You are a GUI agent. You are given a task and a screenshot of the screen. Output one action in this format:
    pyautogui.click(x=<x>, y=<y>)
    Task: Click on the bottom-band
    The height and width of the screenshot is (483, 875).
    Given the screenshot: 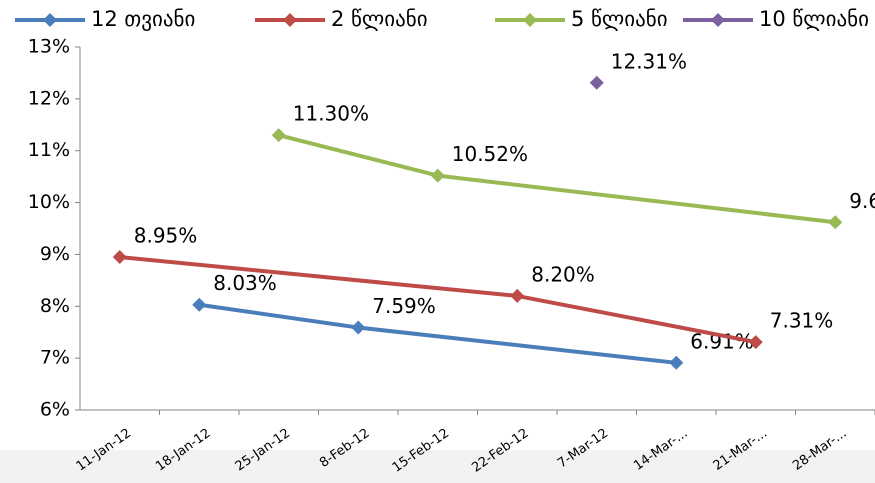 What is the action you would take?
    pyautogui.click(x=437, y=466)
    